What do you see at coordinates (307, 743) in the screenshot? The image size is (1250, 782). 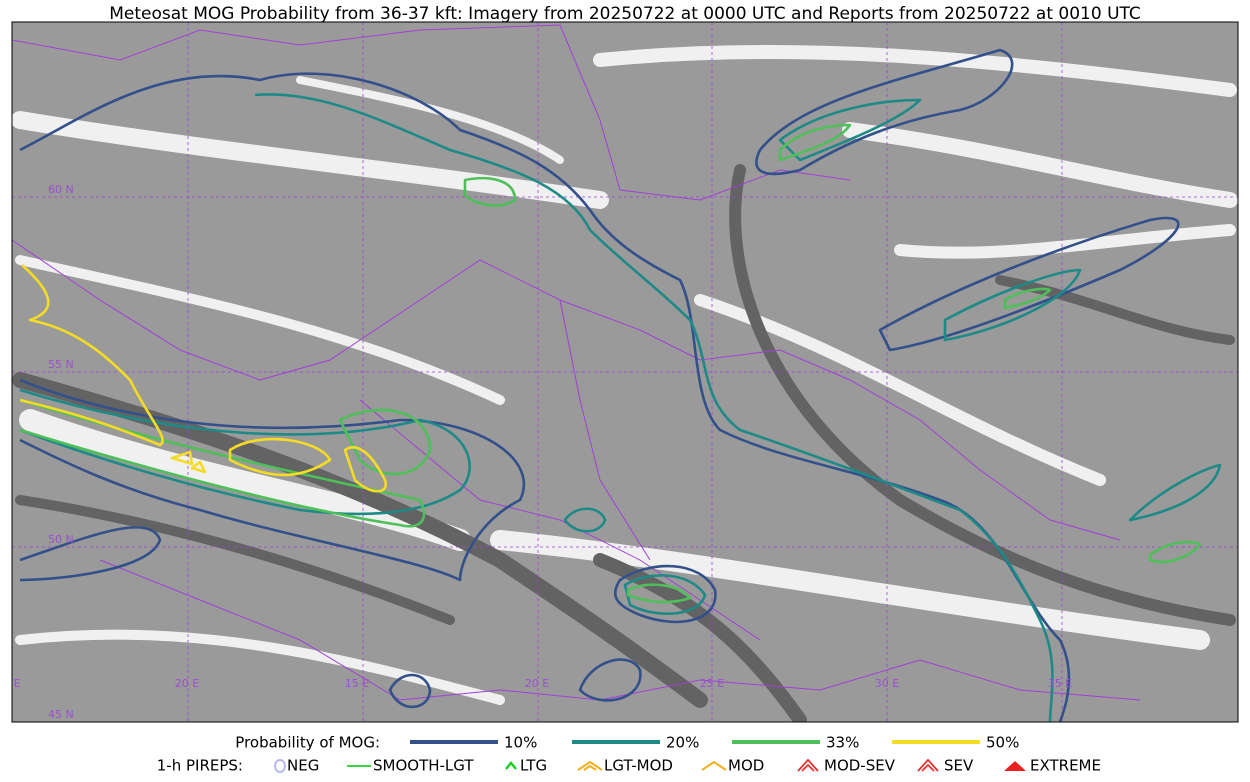 I see `legend-title: Probability of MOG:` at bounding box center [307, 743].